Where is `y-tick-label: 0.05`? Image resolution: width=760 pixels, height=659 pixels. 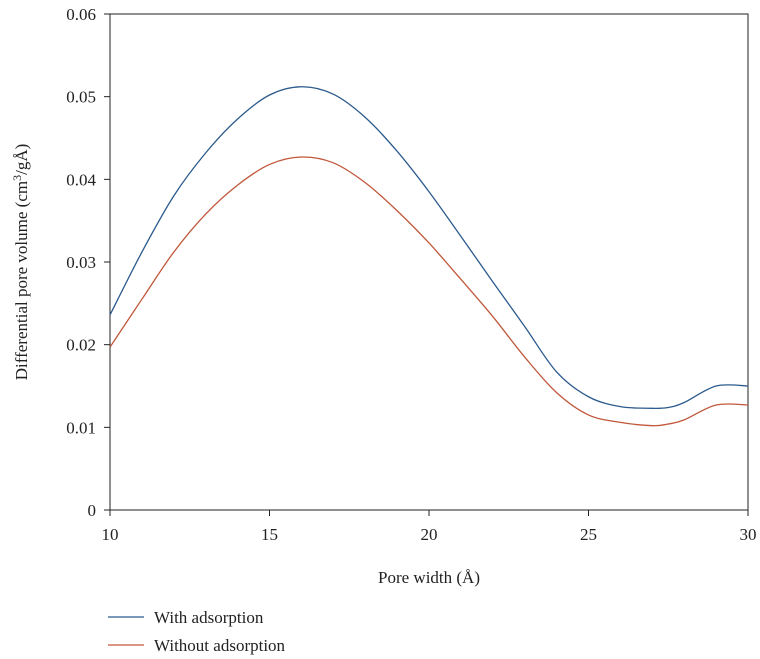 y-tick-label: 0.05 is located at coordinates (81, 97).